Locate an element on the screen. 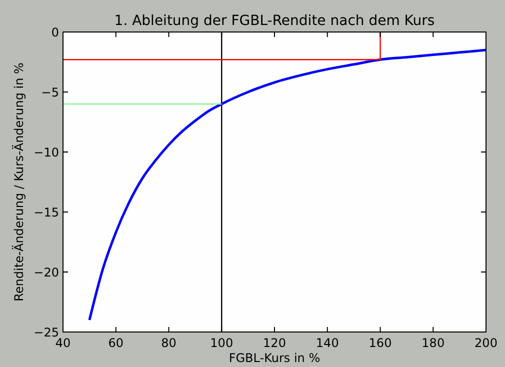 Image resolution: width=505 pixels, height=367 pixels. y-axis-title: Rendite-Änderung / Kurs-Änderung in % is located at coordinates (19, 182).